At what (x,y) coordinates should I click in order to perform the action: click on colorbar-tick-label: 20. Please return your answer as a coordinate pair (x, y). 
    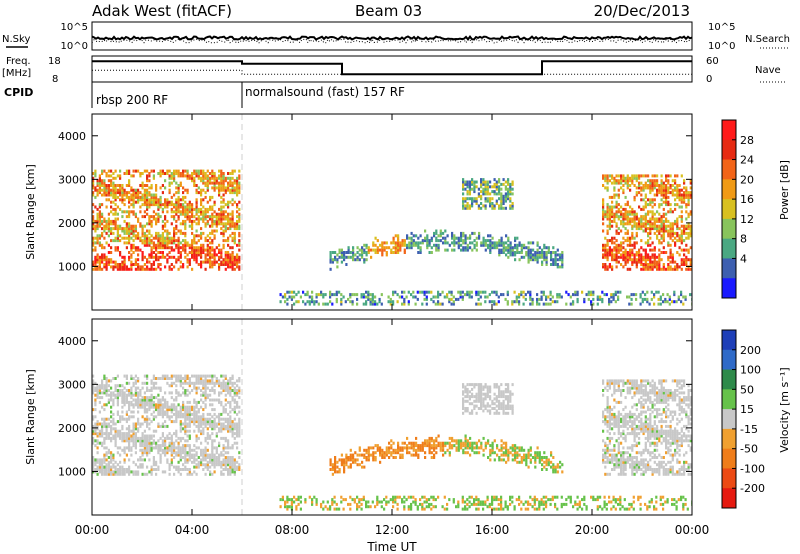
    Looking at the image, I should click on (747, 179).